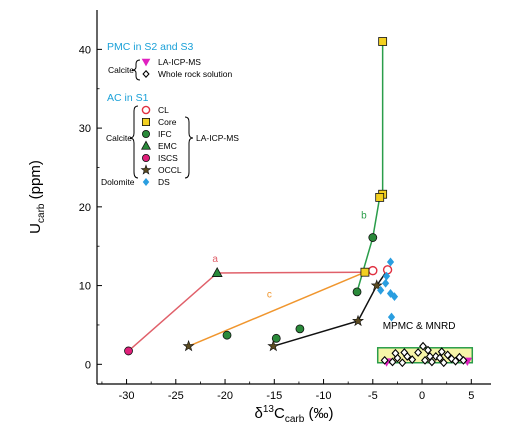 This screenshot has width=522, height=434. What do you see at coordinates (41, 213) in the screenshot?
I see `y-axis-label-ylabel_sub: carb` at bounding box center [41, 213].